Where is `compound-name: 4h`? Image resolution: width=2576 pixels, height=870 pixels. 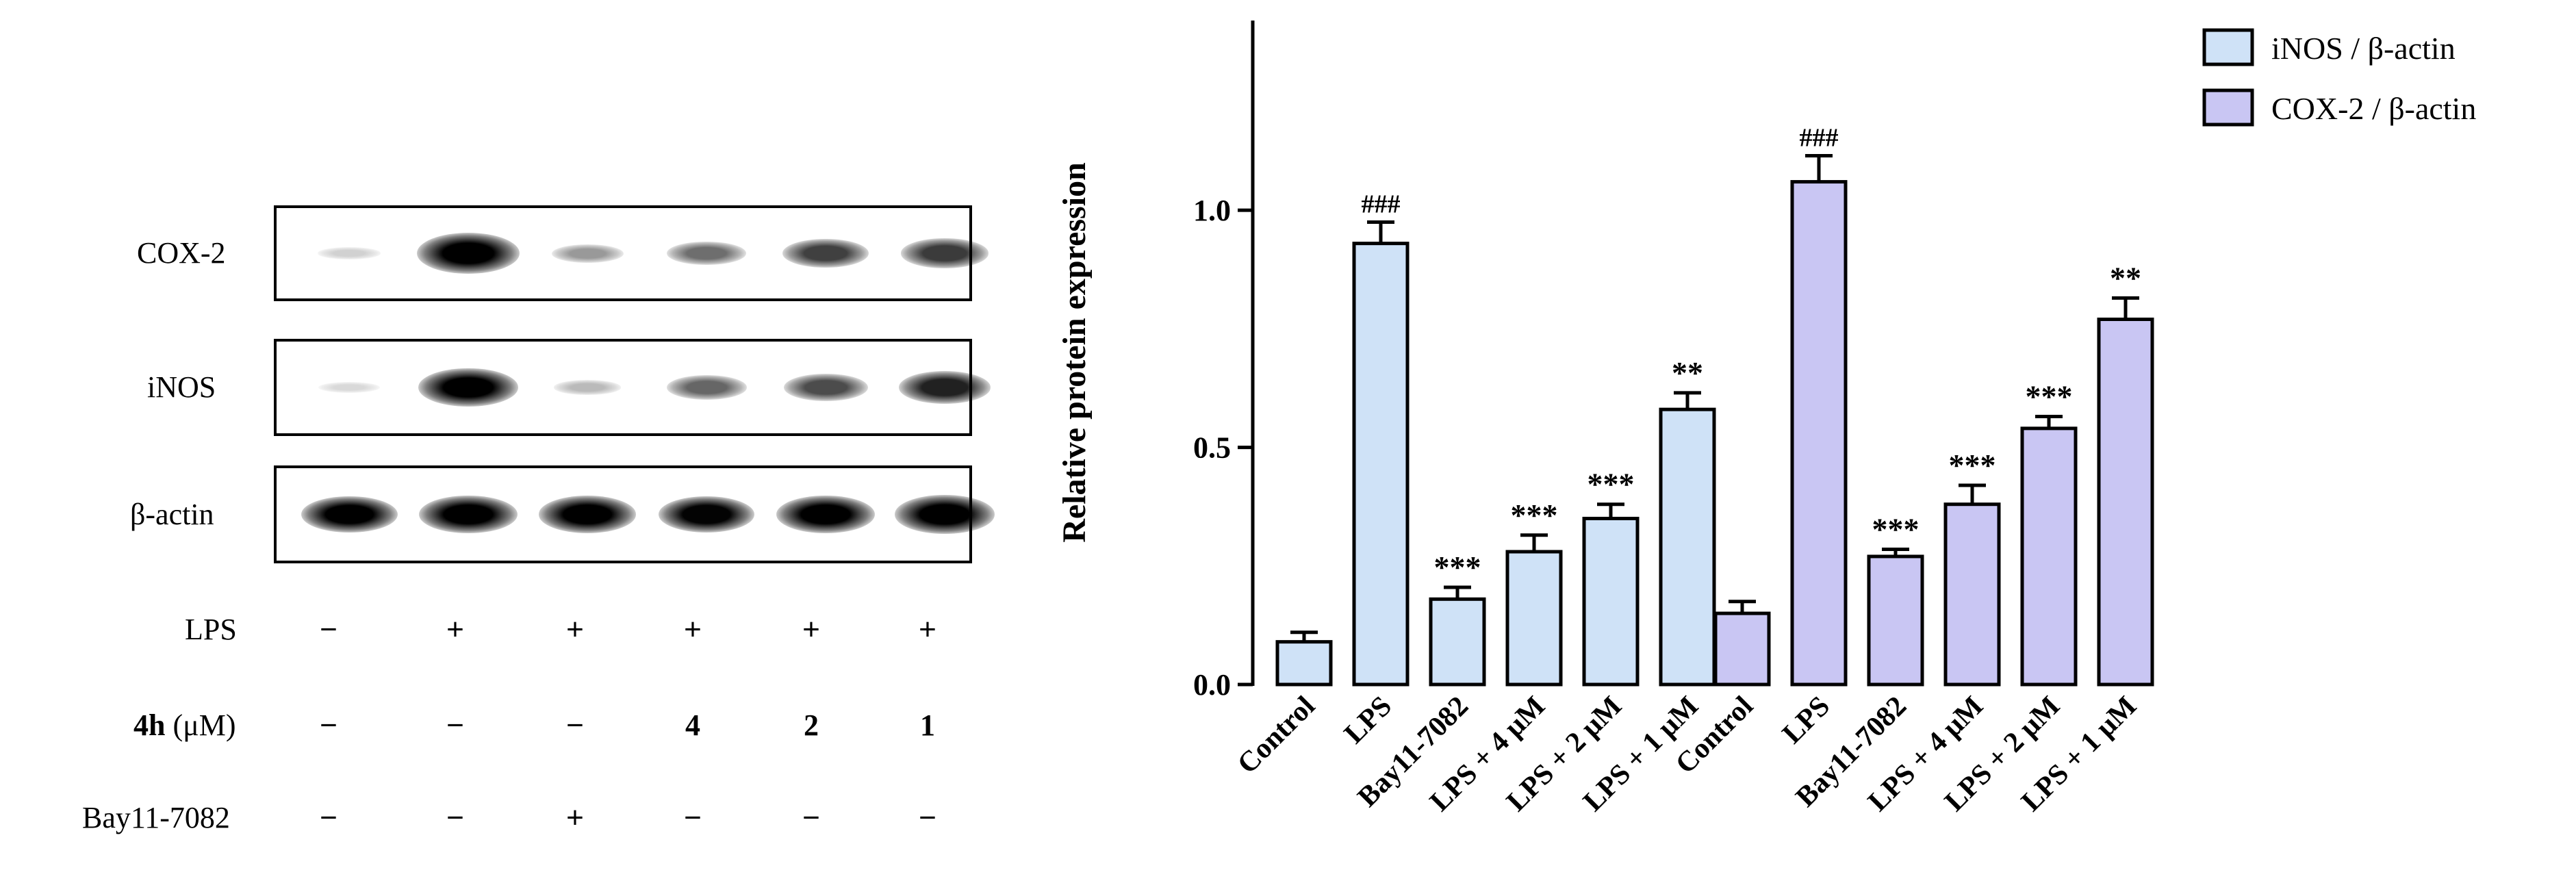
compound-name: 4h is located at coordinates (149, 725).